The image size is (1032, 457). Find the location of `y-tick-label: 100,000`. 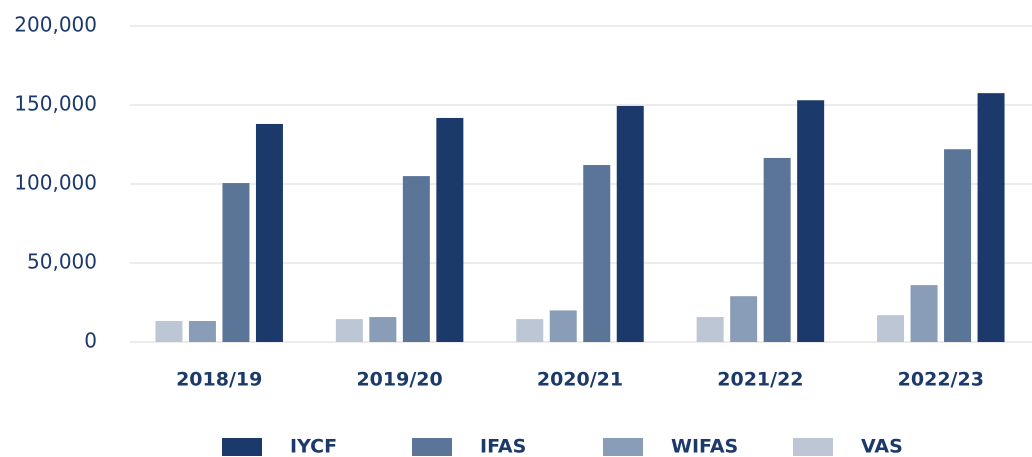

y-tick-label: 100,000 is located at coordinates (55, 183).